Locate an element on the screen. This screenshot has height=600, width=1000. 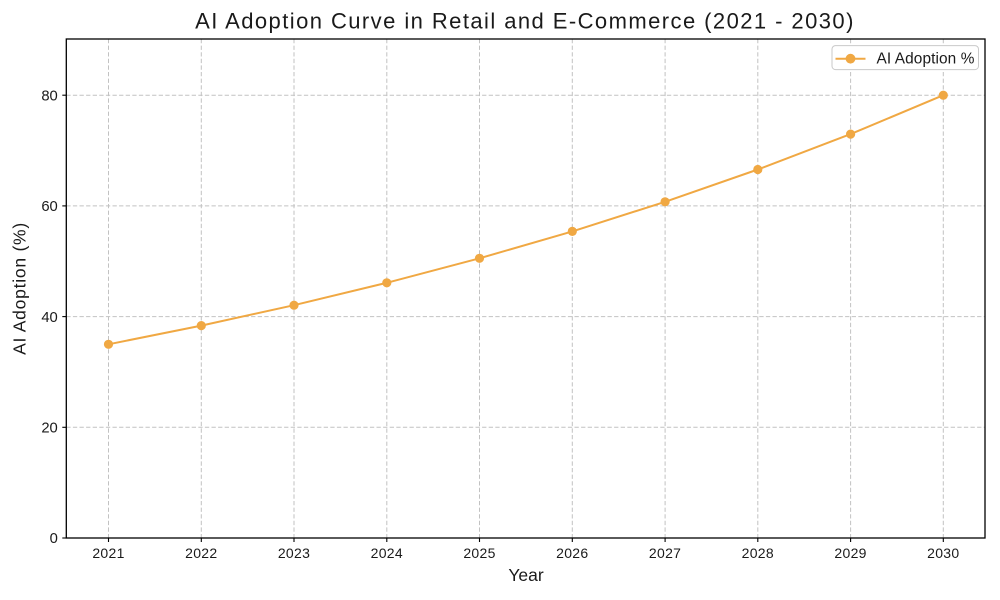
svg-text: 0 is located at coordinates (54, 539).